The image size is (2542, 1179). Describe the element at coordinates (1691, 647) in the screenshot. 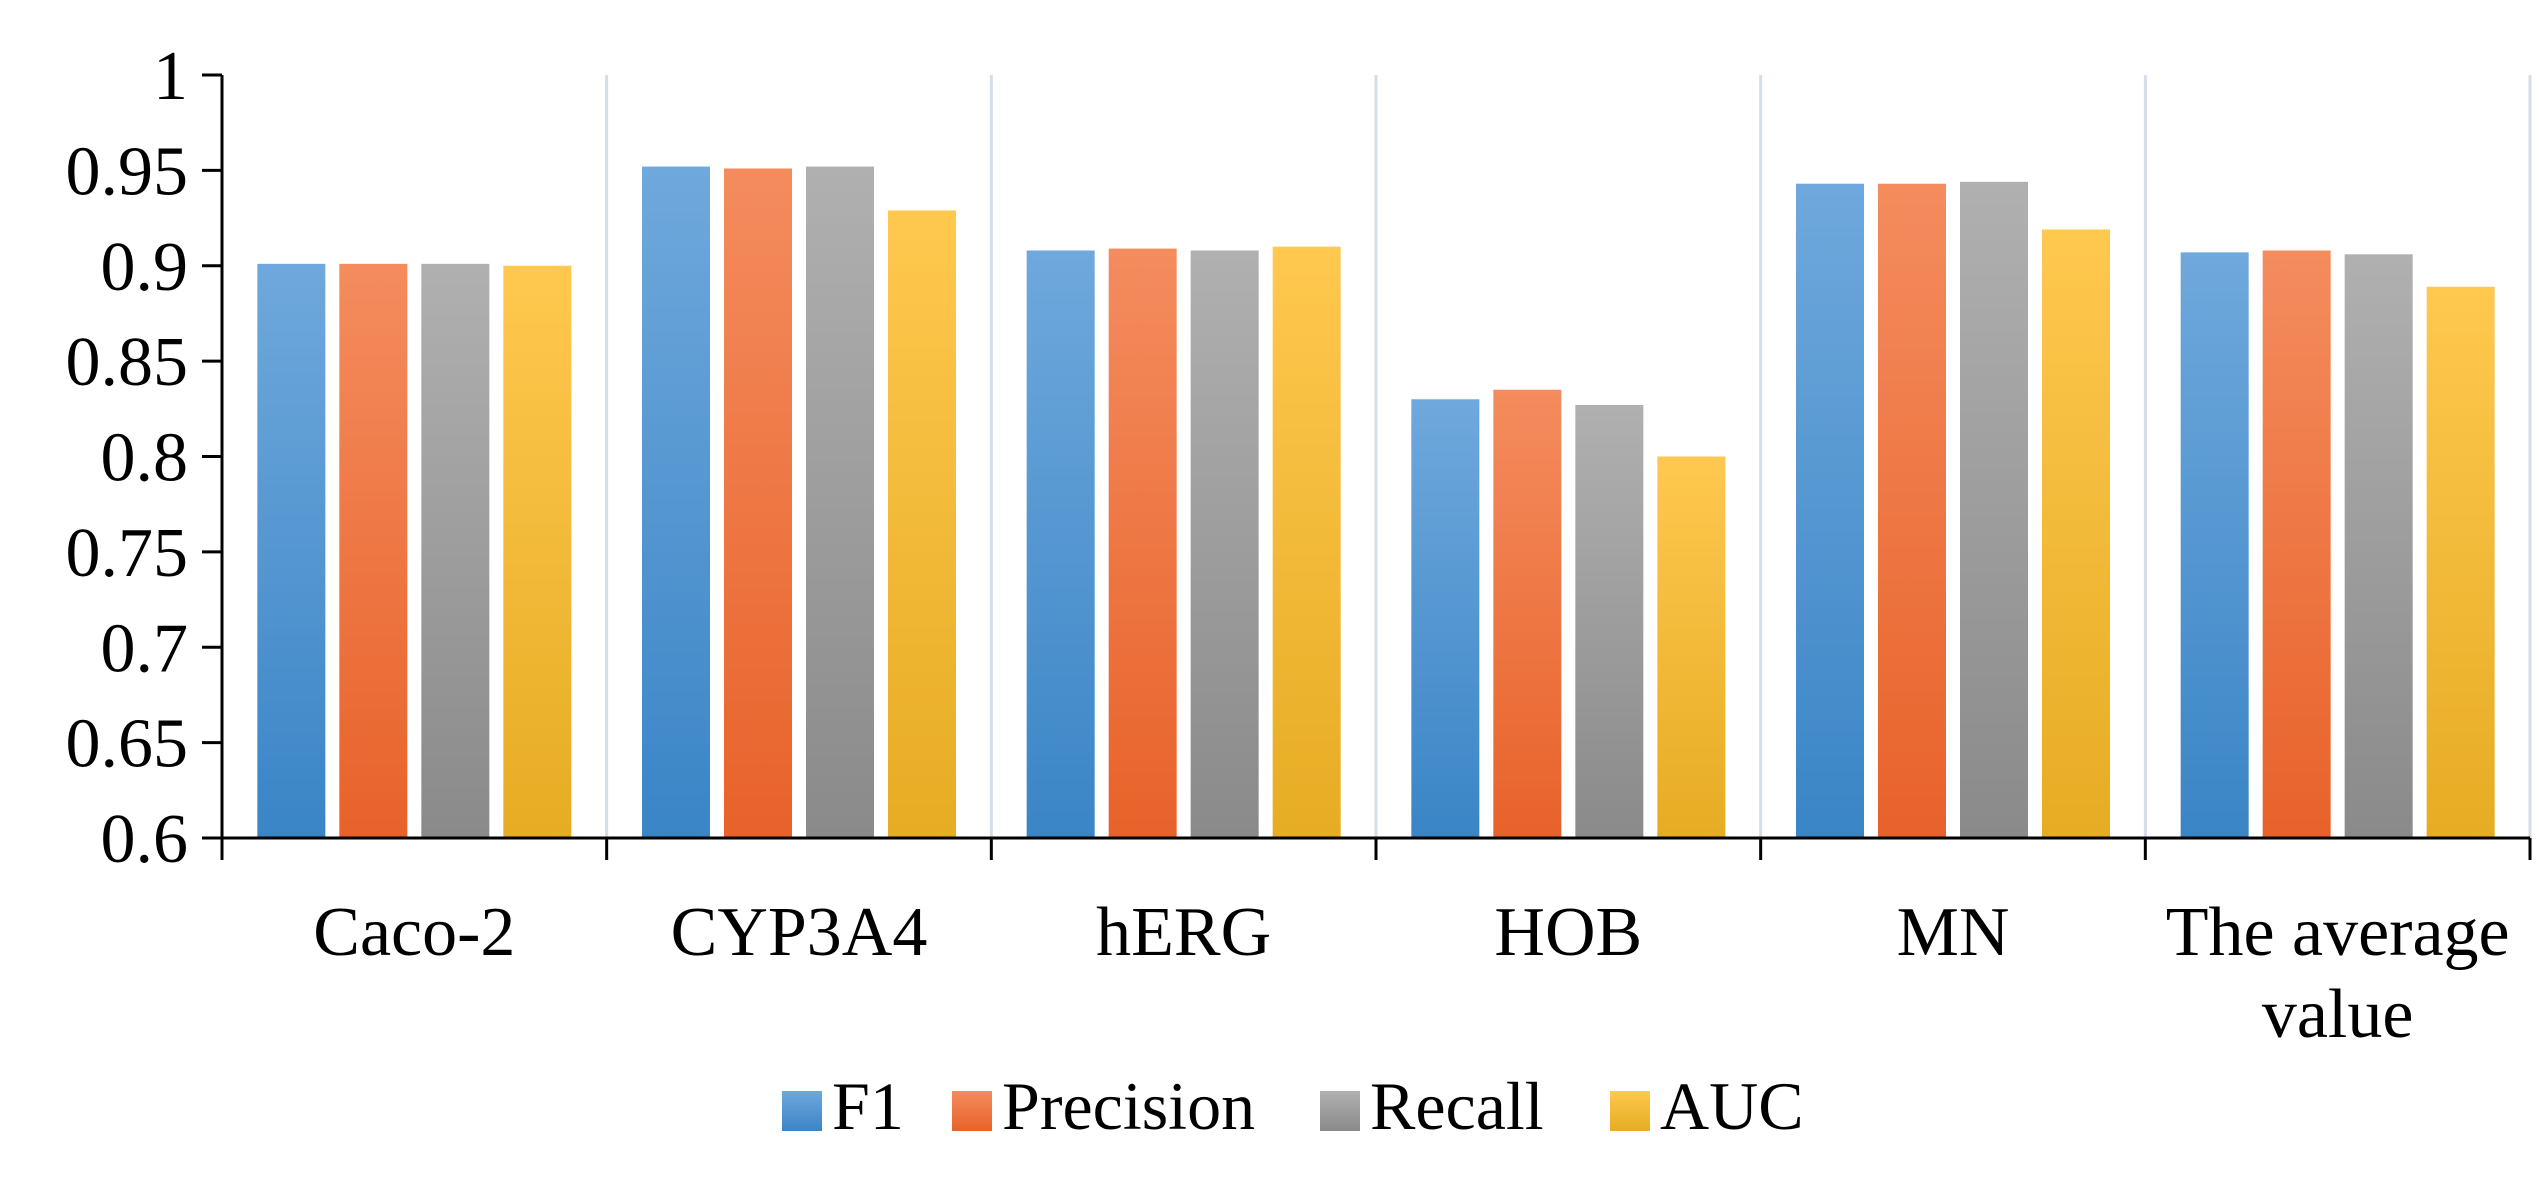

I see `bar-auc-hob` at that location.